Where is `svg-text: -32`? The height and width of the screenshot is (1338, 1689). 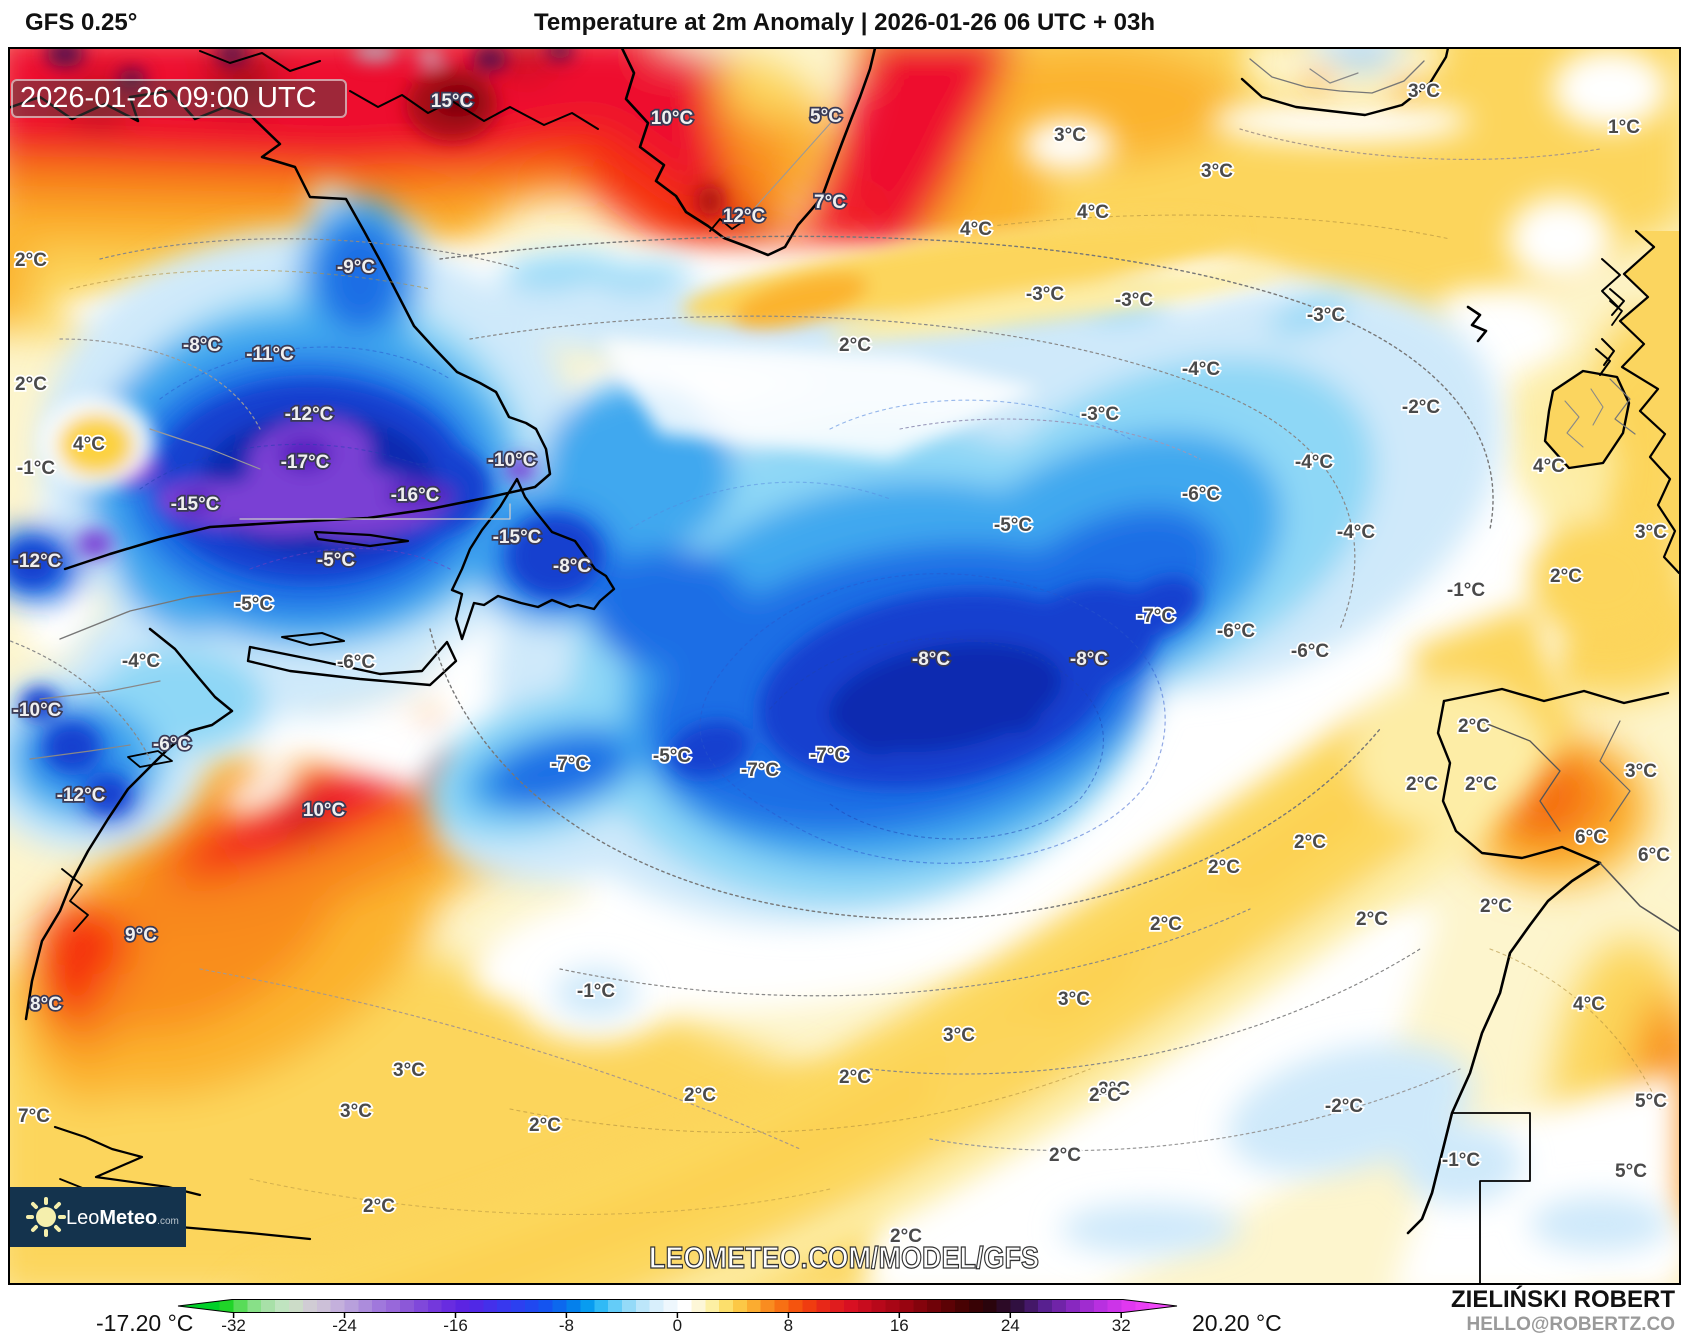
svg-text: -32 is located at coordinates (233, 1325).